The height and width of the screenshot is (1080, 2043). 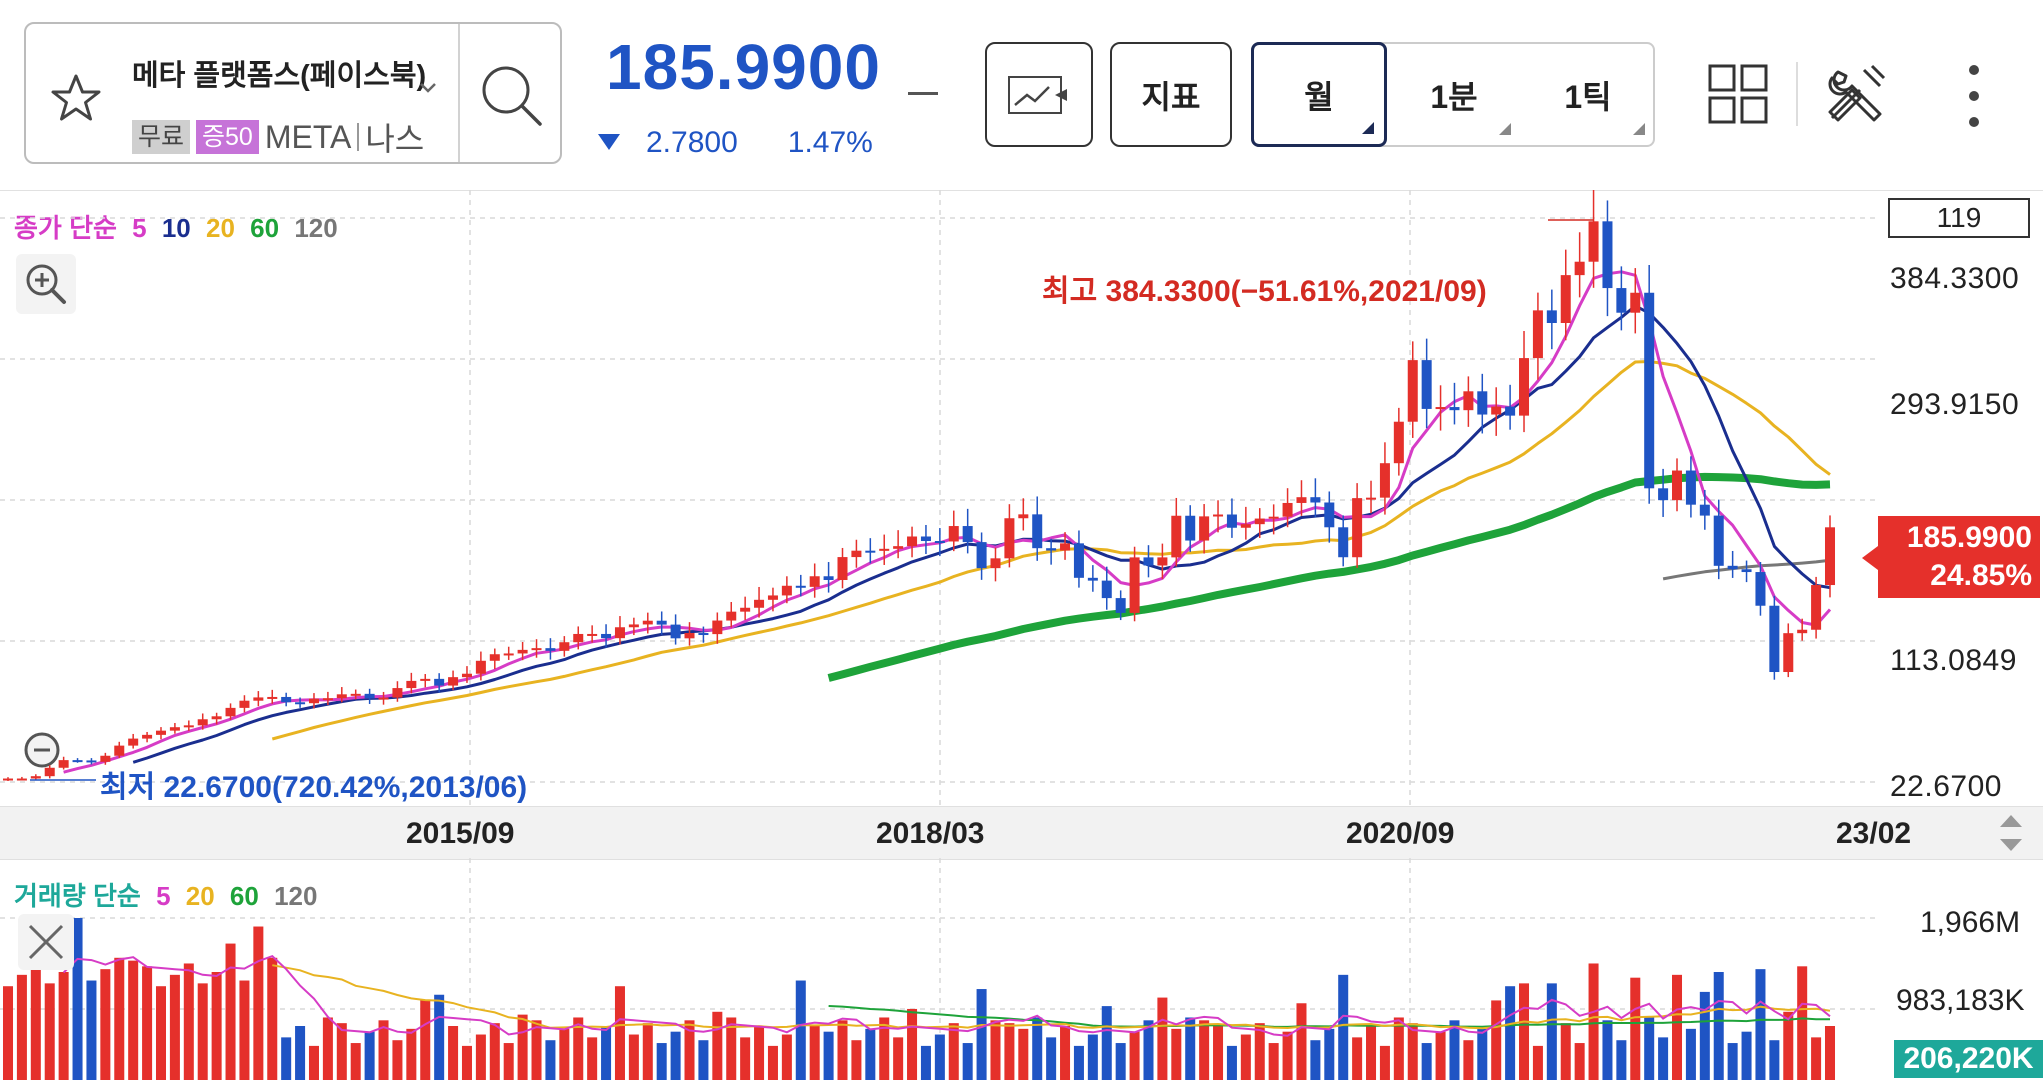 What do you see at coordinates (1021, 833) in the screenshot?
I see `date-axis: 2015/09 2018/03 2020/09 23/02` at bounding box center [1021, 833].